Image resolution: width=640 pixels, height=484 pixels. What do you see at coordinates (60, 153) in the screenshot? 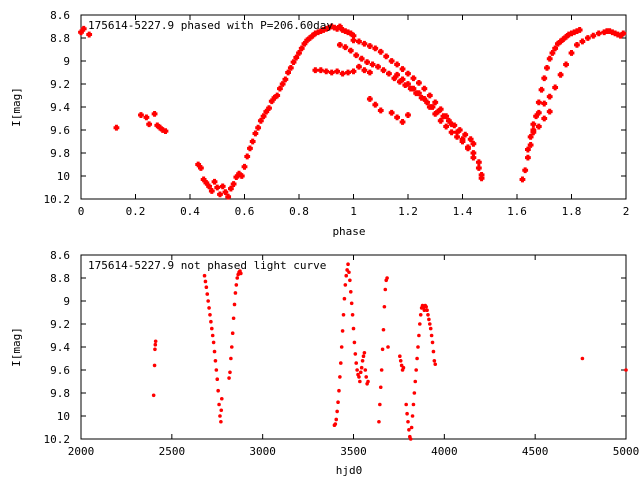
I see `y-tick-label: 9.8` at bounding box center [60, 153].